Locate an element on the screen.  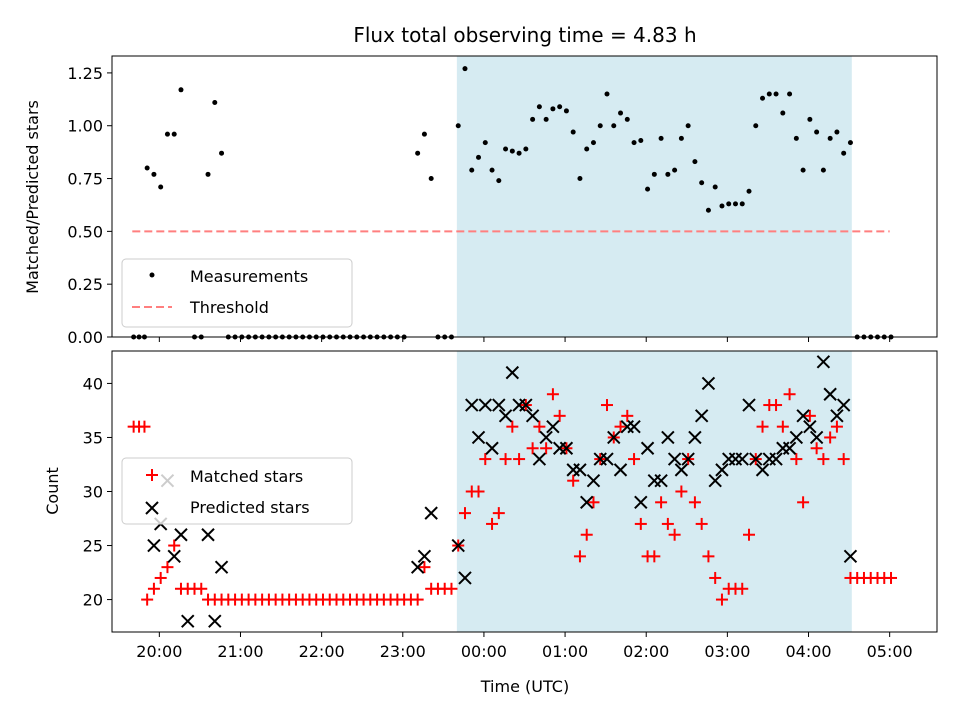
y-tick-label: 20 is located at coordinates (93, 600).